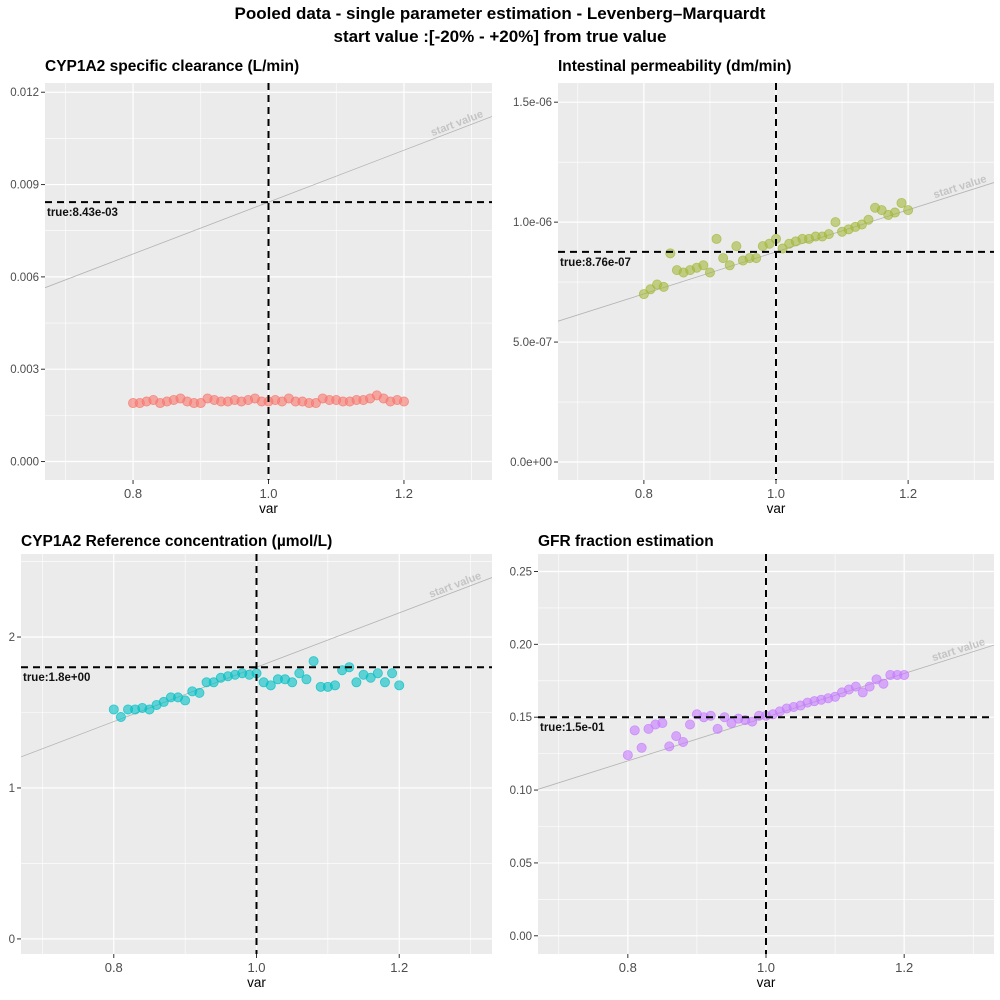  I want to click on y-tick-label: 5.0e-07, so click(532, 343).